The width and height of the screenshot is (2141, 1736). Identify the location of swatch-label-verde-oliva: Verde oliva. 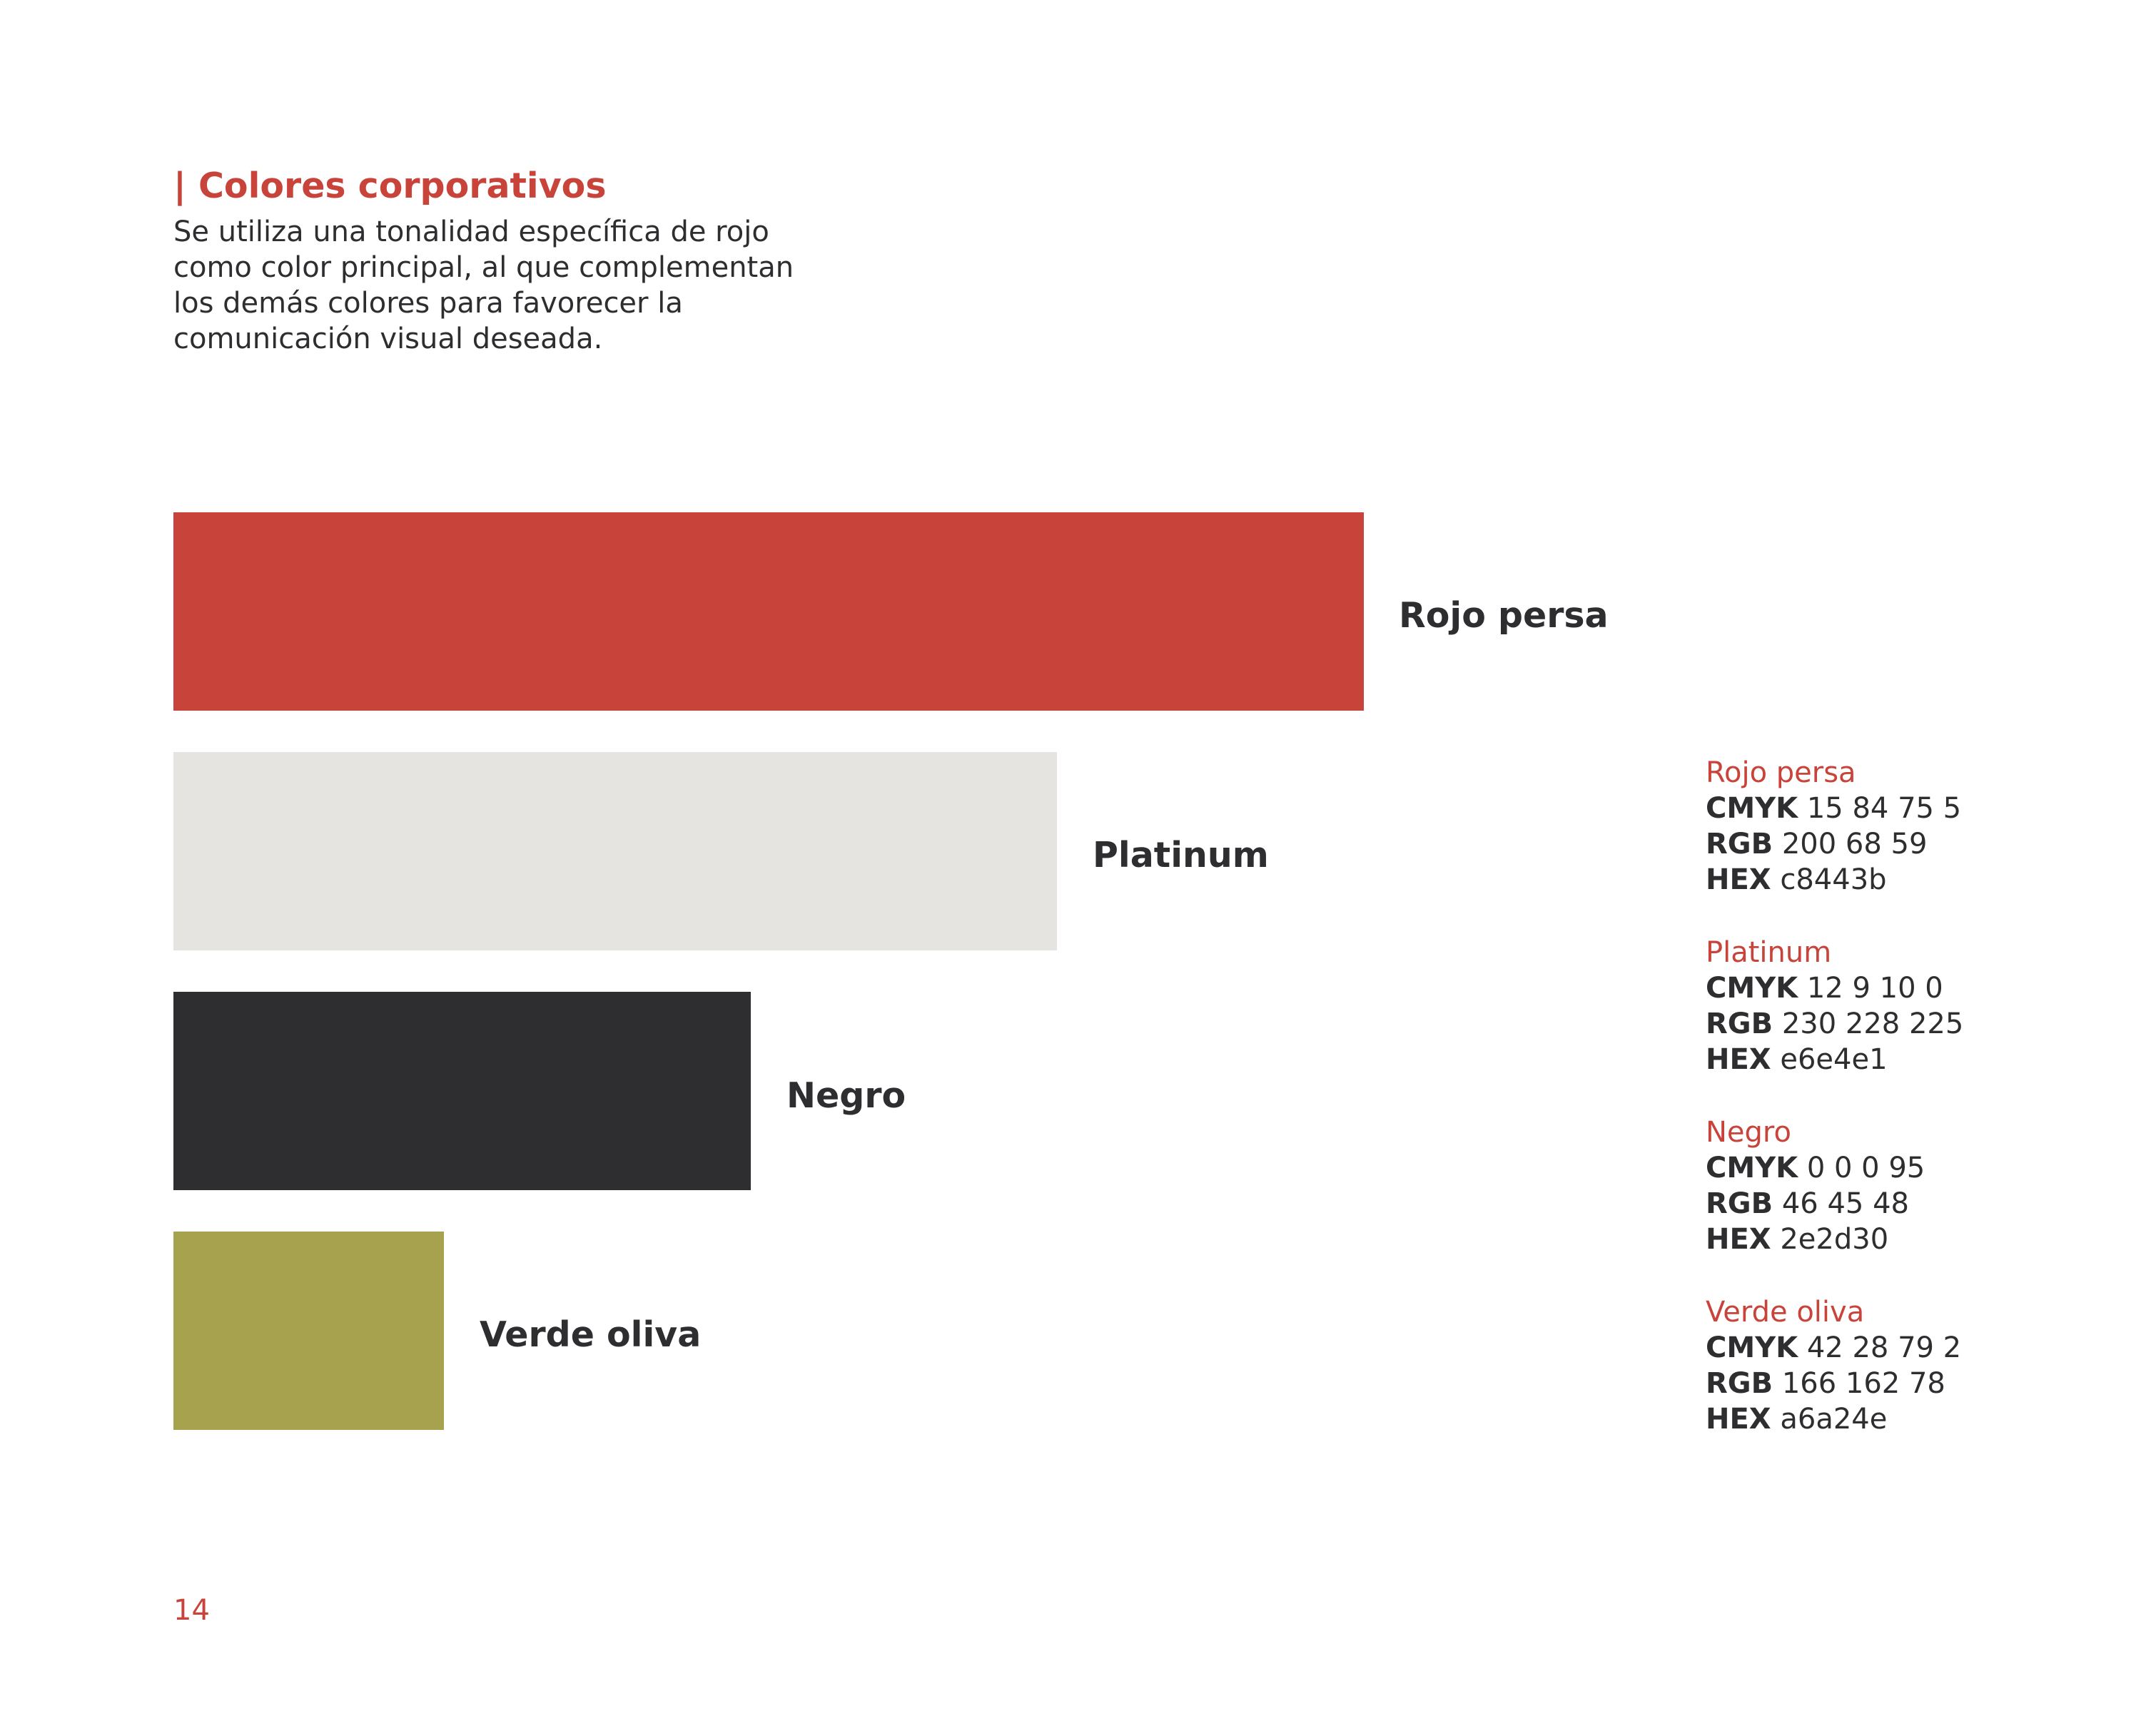
(591, 1334).